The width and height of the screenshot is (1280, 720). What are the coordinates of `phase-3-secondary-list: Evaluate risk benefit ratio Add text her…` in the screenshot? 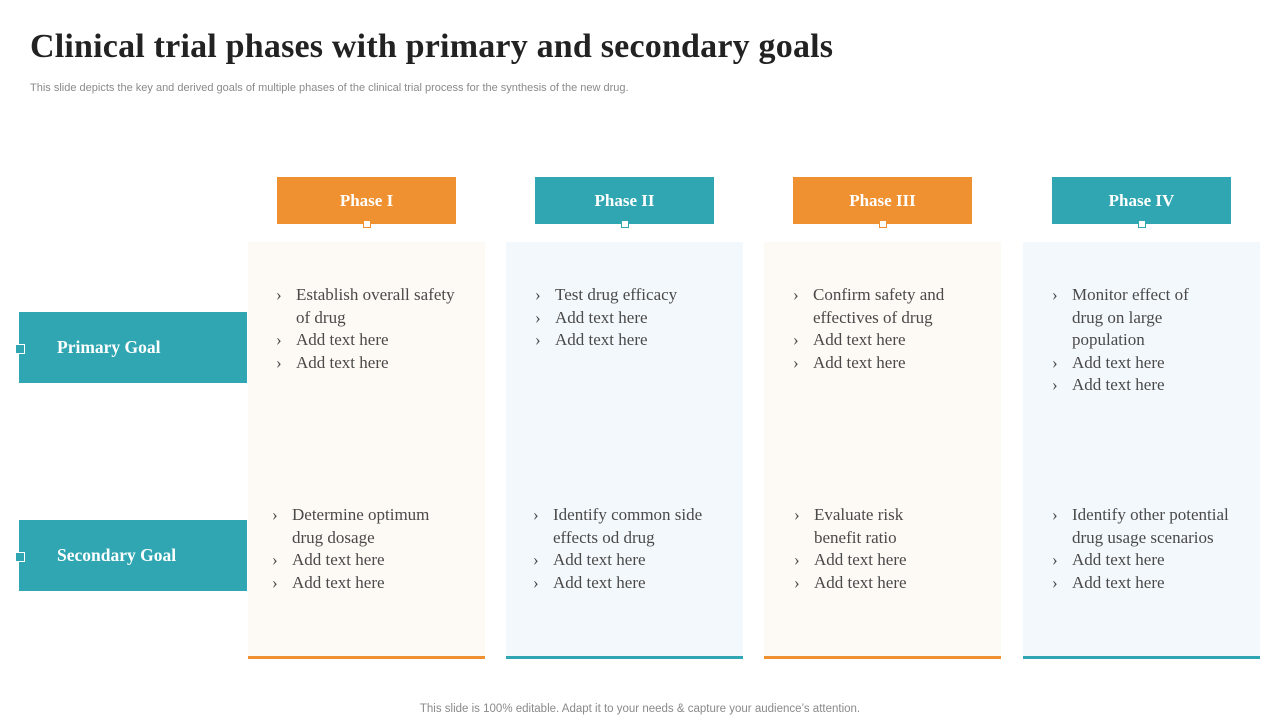 It's located at (866, 549).